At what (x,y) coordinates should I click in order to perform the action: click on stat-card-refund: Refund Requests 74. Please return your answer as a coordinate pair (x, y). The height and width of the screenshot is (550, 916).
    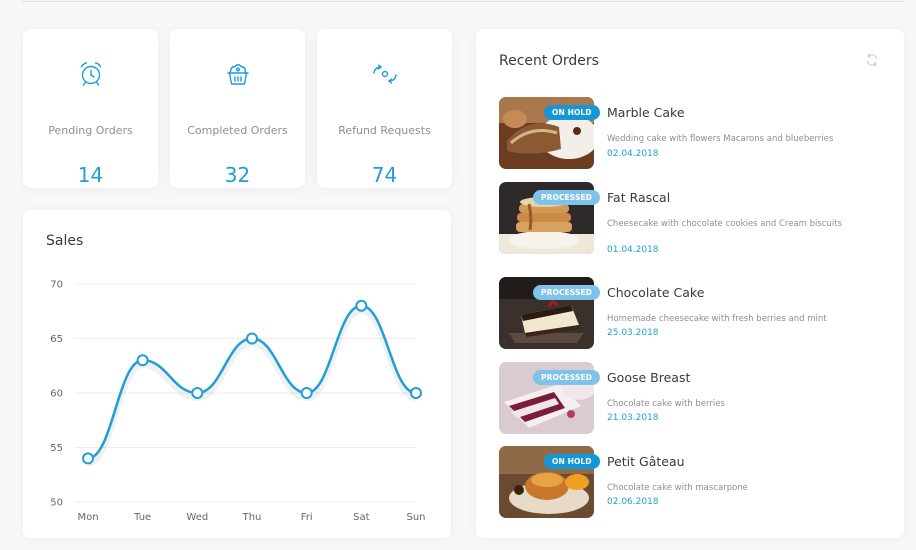
    Looking at the image, I should click on (384, 108).